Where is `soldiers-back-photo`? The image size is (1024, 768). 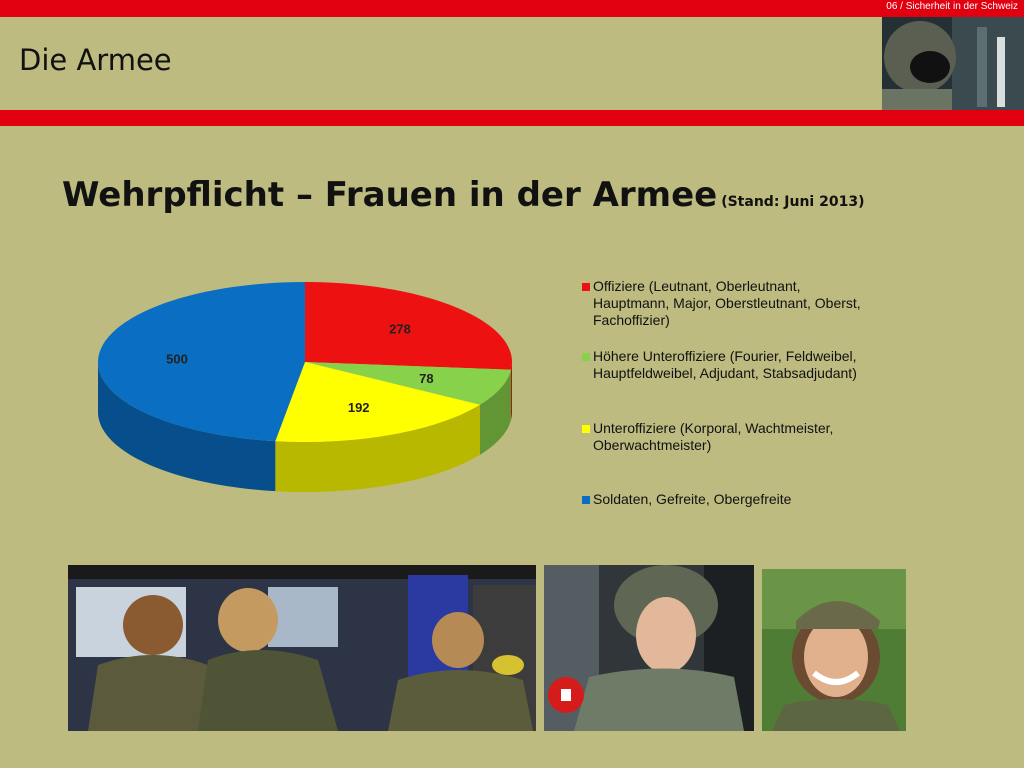
soldiers-back-photo is located at coordinates (302, 648).